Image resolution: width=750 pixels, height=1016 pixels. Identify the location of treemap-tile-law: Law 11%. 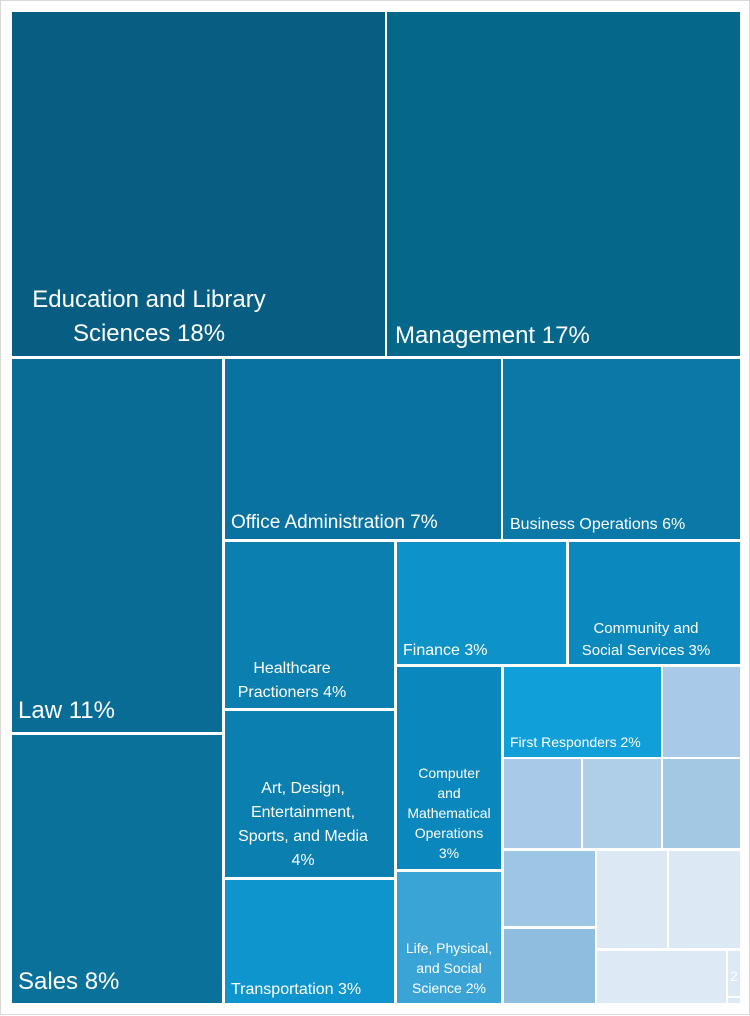
(117, 545).